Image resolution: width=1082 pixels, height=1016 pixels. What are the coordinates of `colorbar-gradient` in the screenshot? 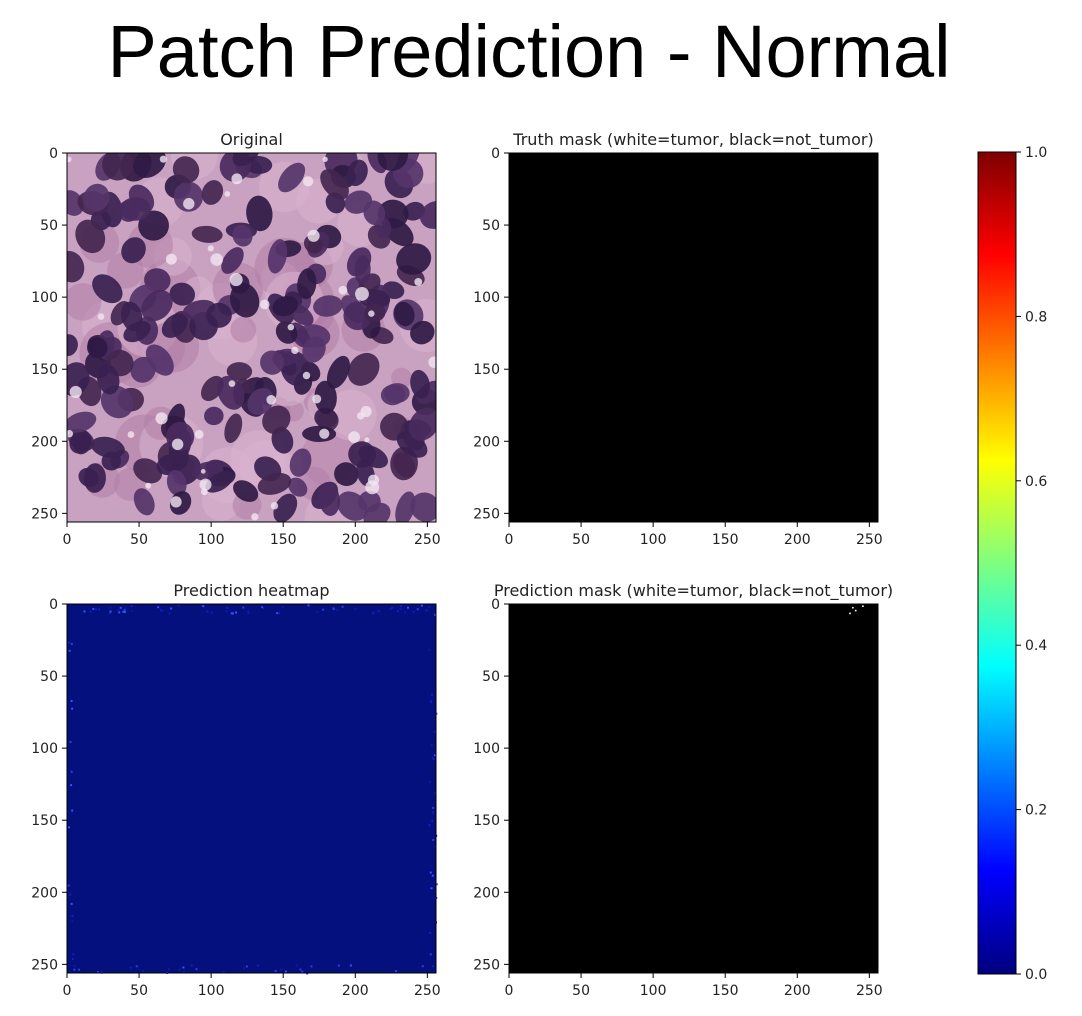 It's located at (997, 563).